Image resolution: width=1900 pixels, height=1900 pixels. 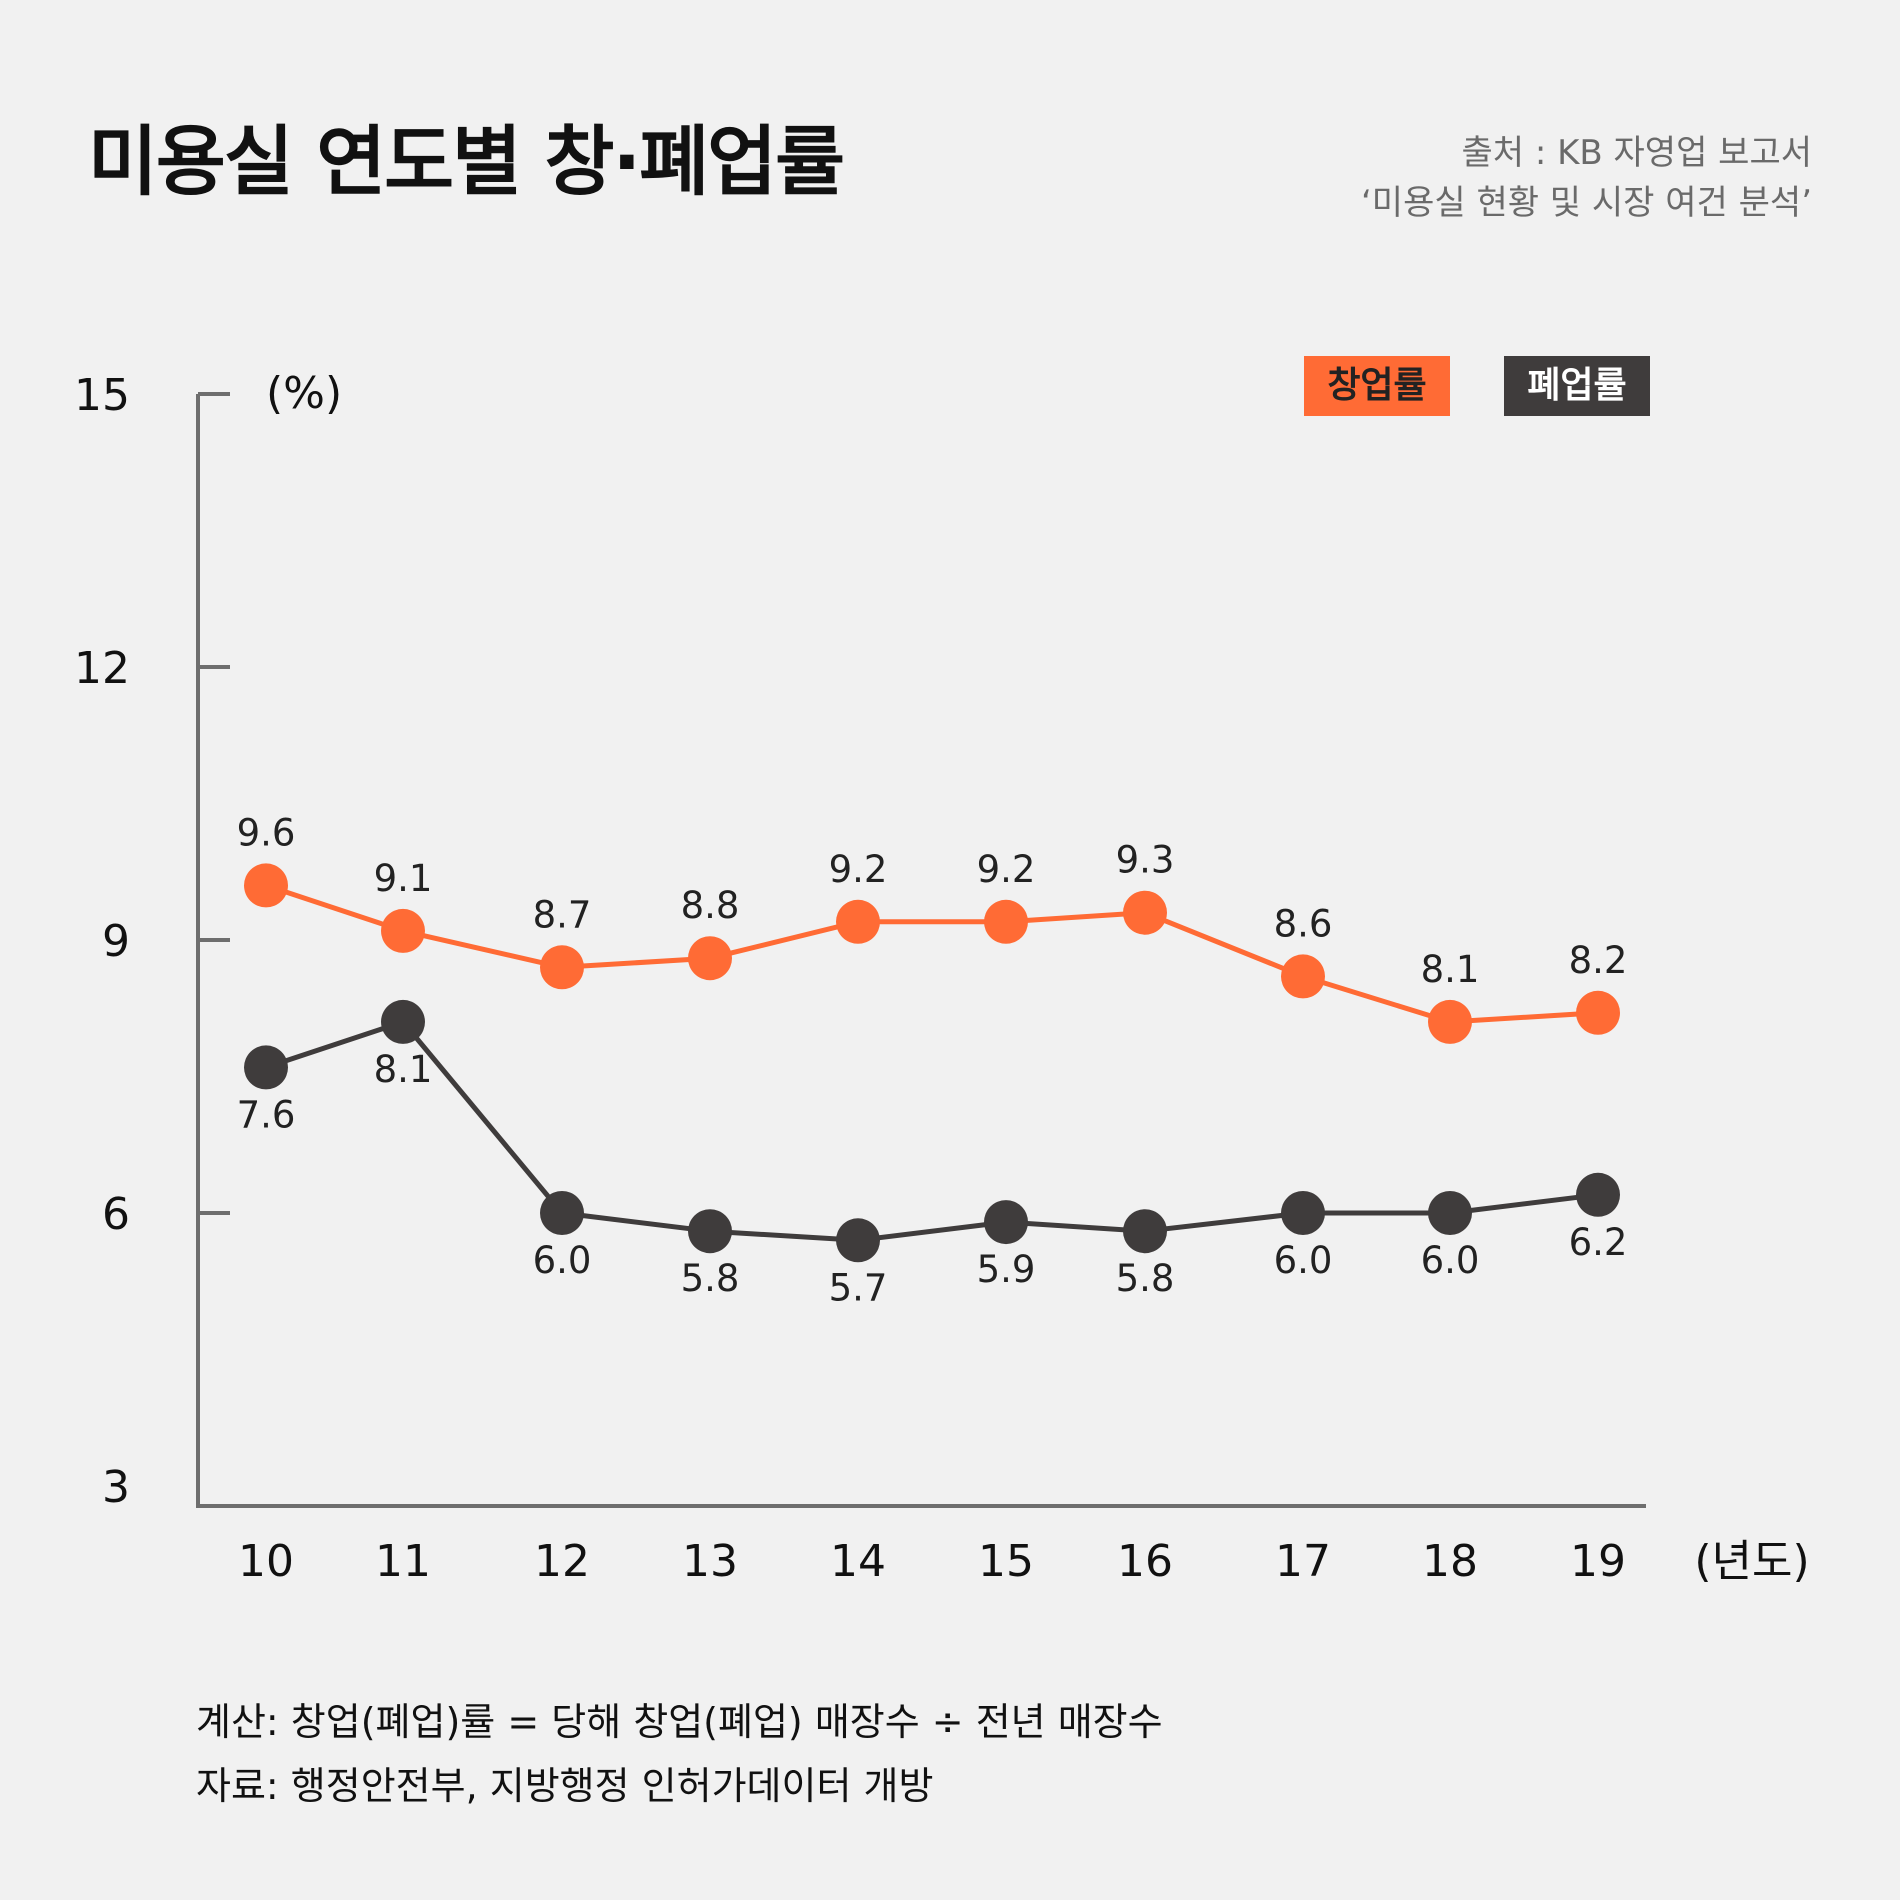 I want to click on footer-source: 자료: 행정안전부, 지방행정 인허가데이터 개방, so click(x=565, y=1786).